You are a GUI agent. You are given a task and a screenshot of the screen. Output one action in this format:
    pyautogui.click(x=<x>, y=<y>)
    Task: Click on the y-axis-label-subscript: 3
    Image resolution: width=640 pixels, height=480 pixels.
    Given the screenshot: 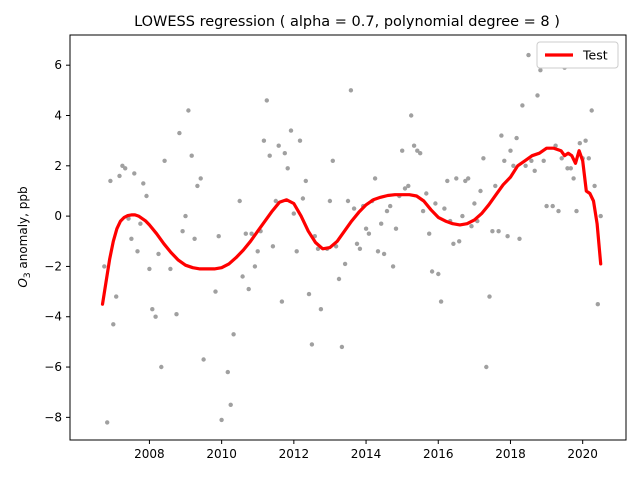 What is the action you would take?
    pyautogui.click(x=28, y=275)
    